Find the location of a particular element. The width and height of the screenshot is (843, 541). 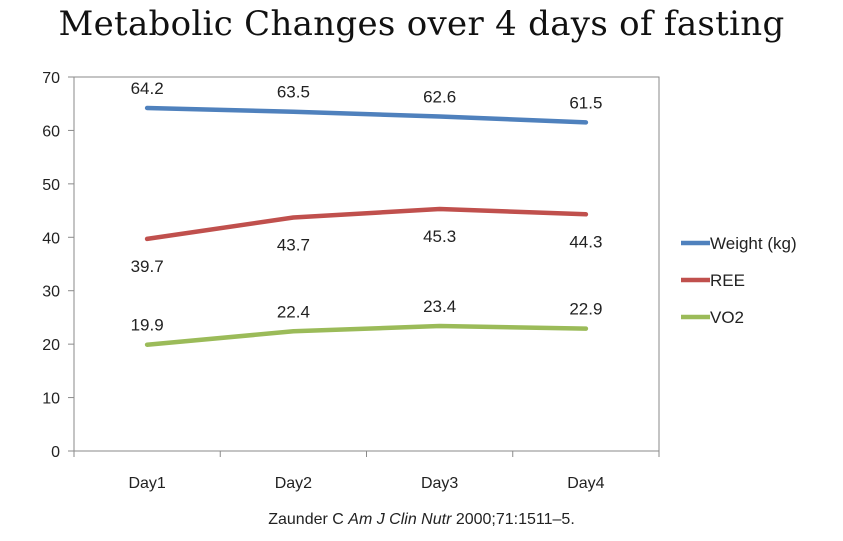

x-tick-label: Day1 is located at coordinates (146, 483).